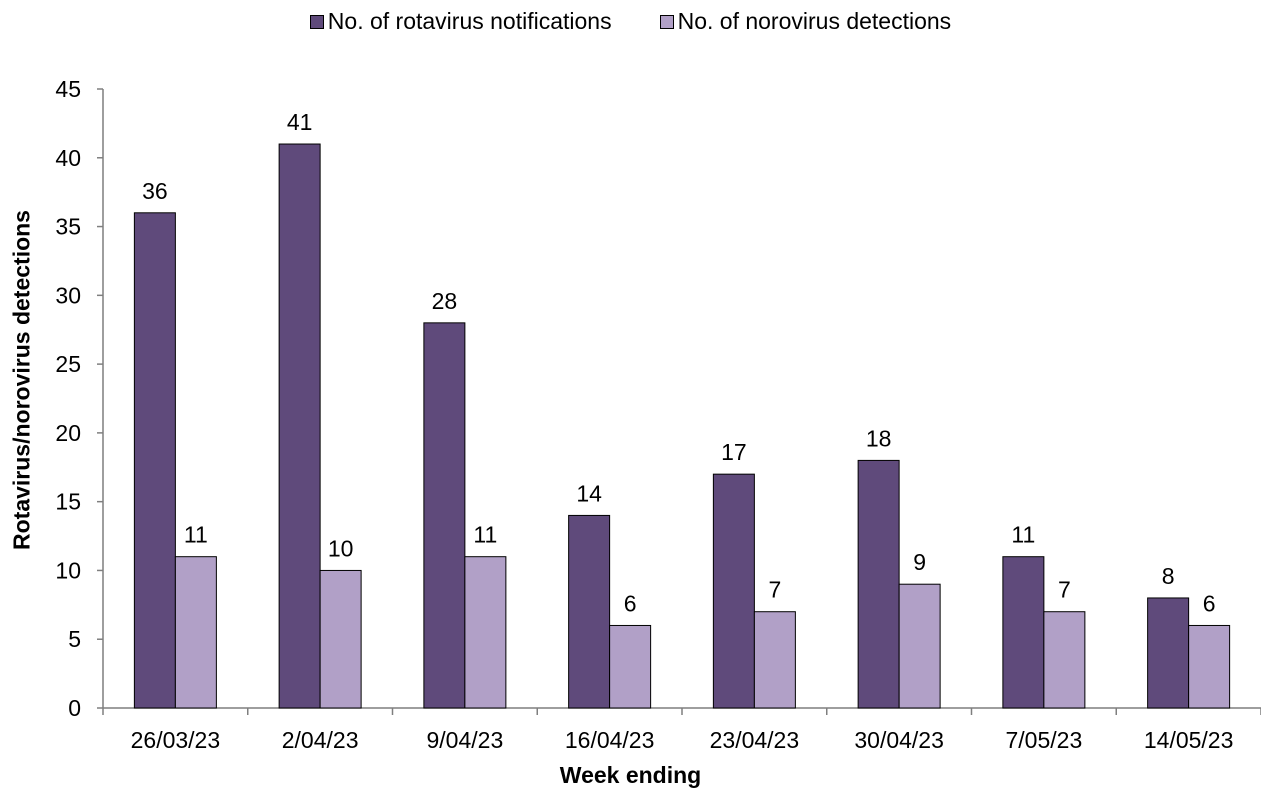 The height and width of the screenshot is (791, 1261). I want to click on y-tick-label: 0, so click(74, 708).